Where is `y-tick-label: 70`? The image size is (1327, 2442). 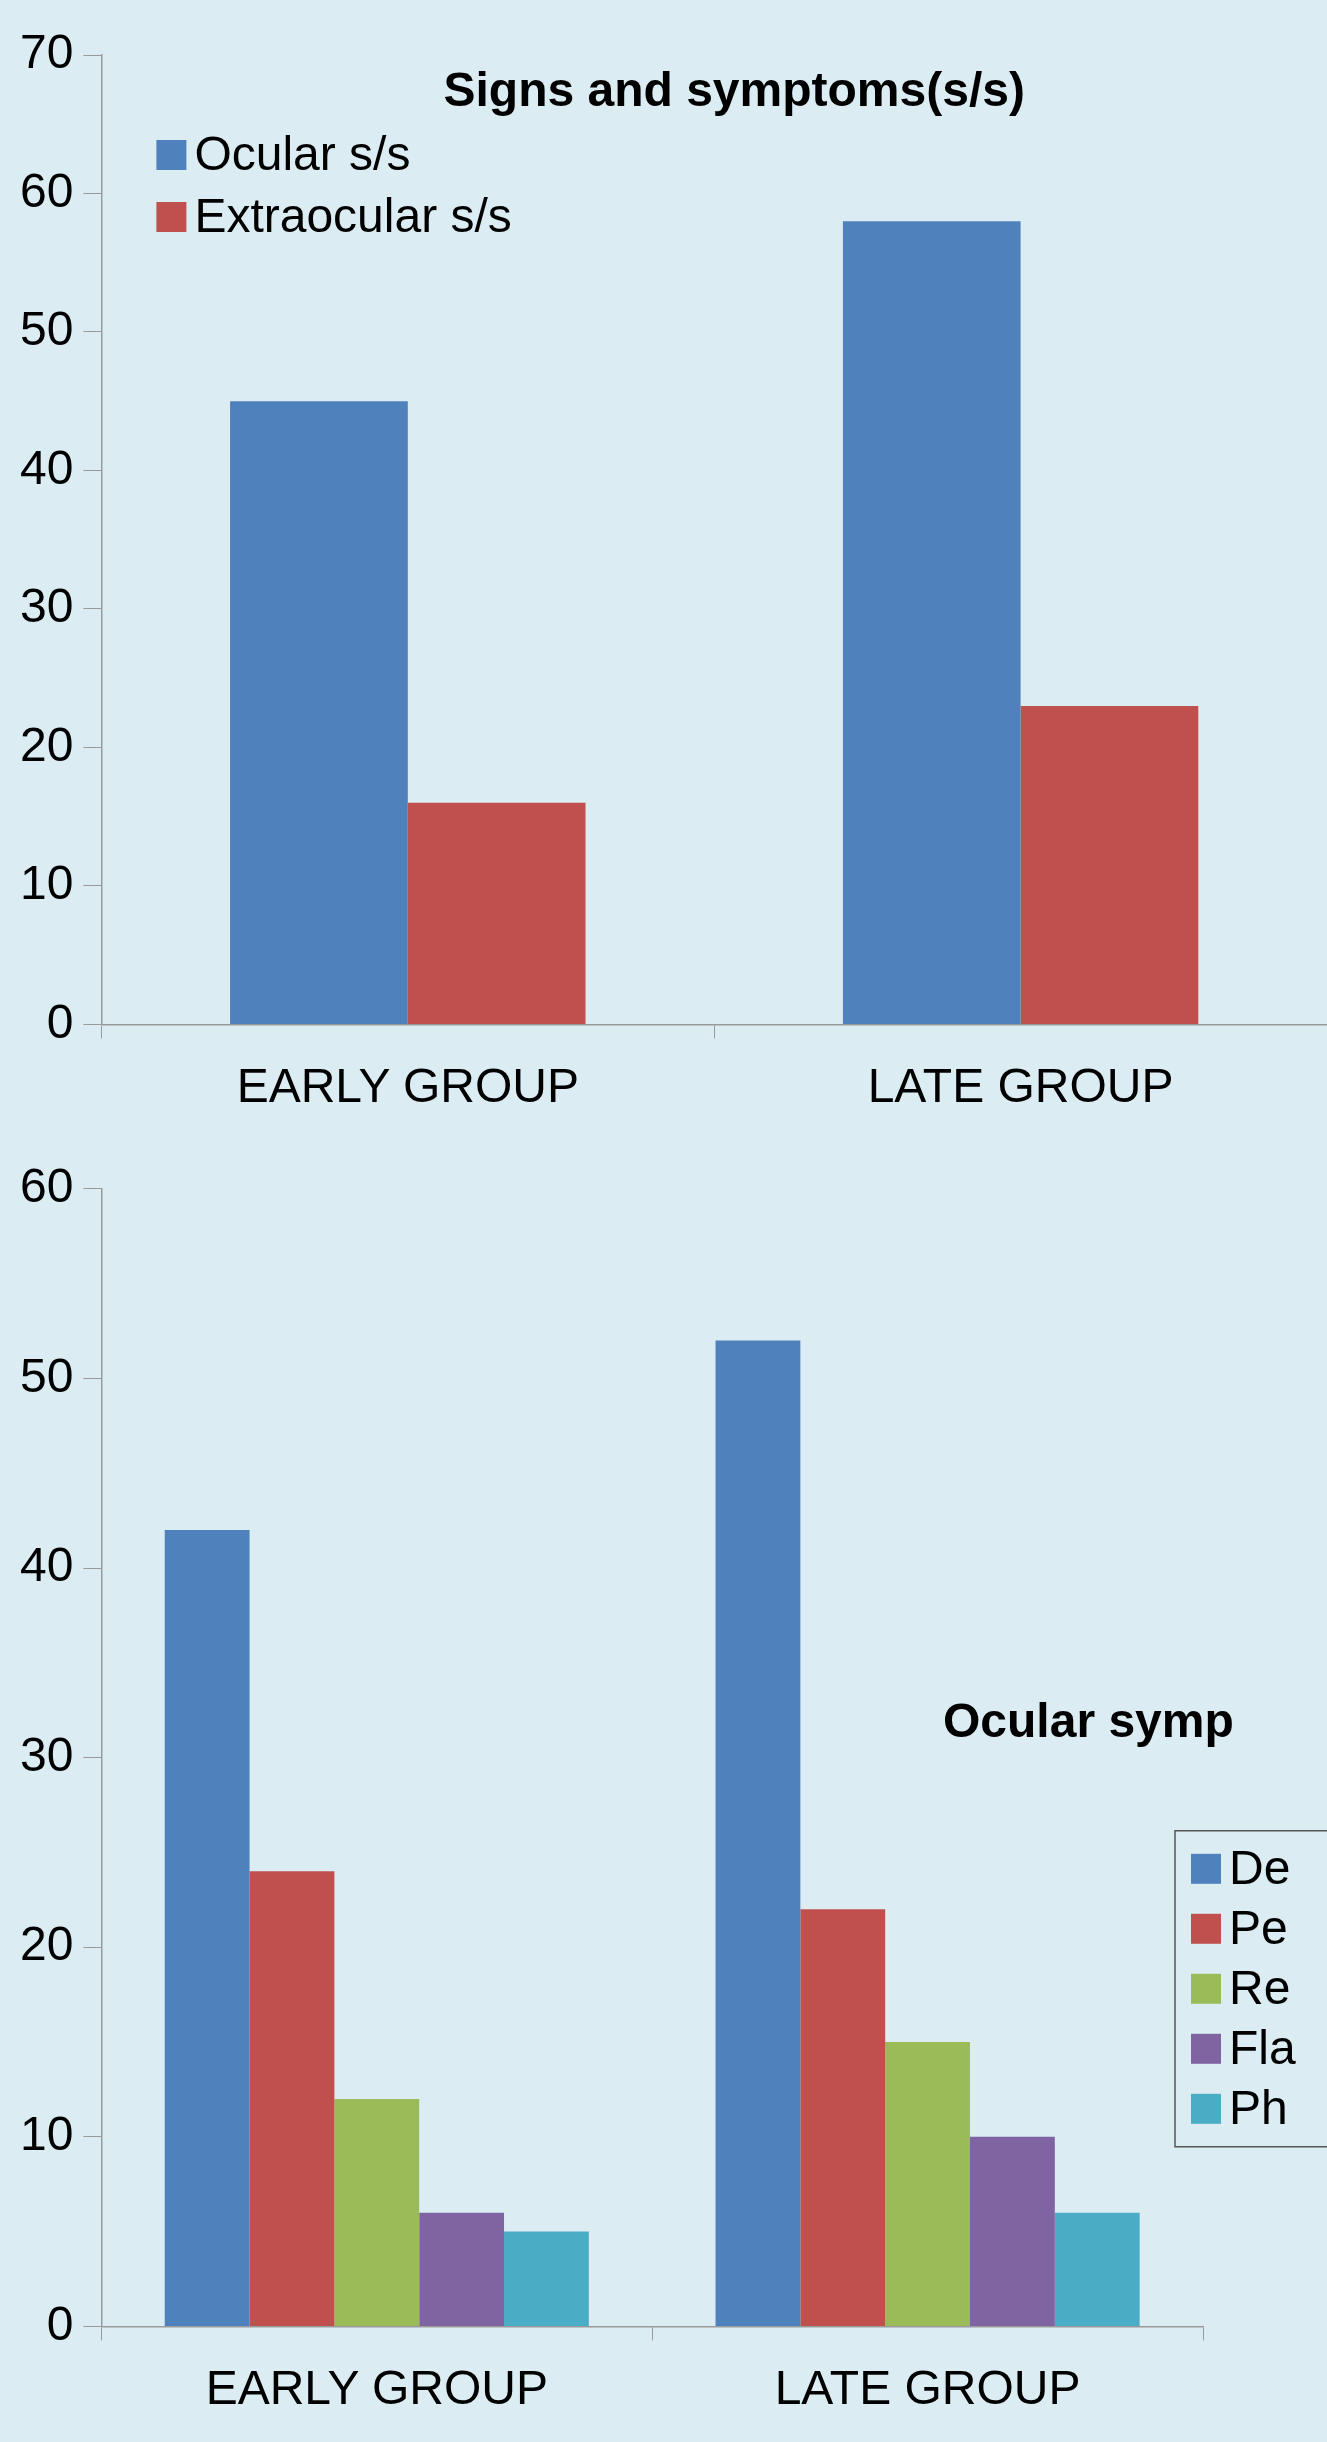
y-tick-label: 70 is located at coordinates (47, 52).